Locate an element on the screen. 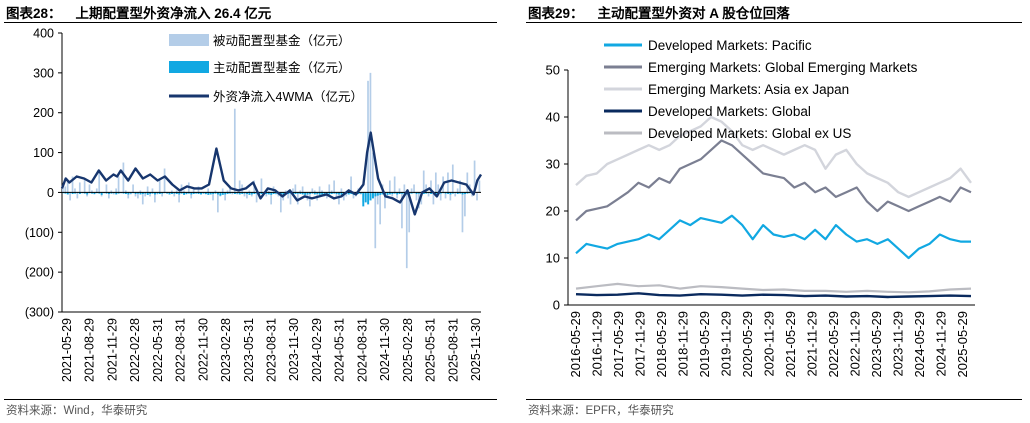 This screenshot has height=423, width=1030. left-y-tick-label: 200 is located at coordinates (43, 113).